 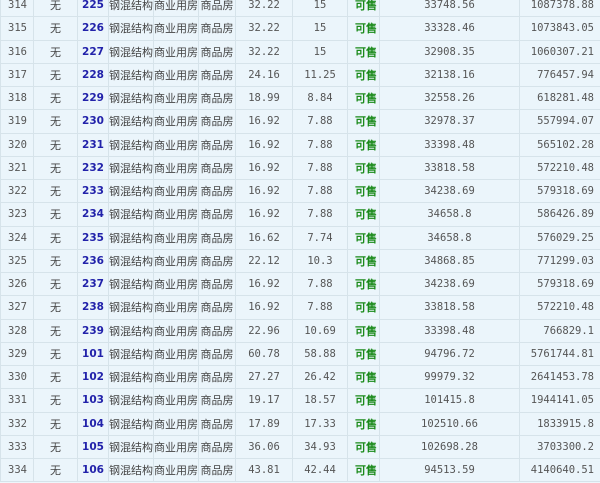 What do you see at coordinates (93, 377) in the screenshot?
I see `room-number-link: 102` at bounding box center [93, 377].